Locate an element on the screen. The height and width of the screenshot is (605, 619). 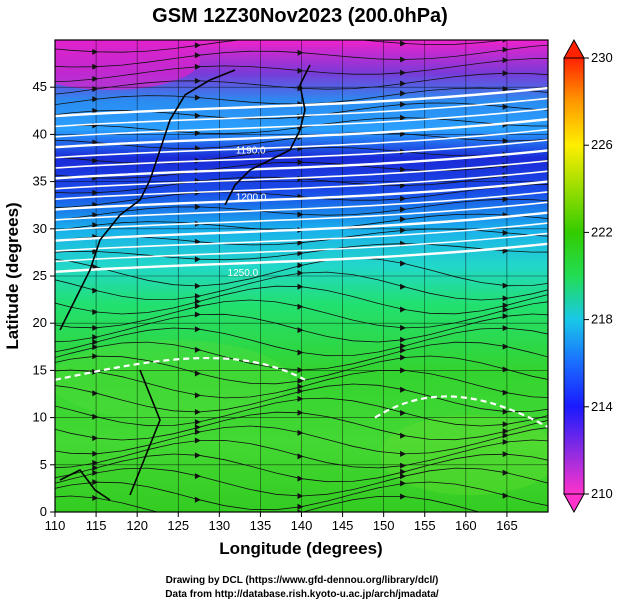
colorbar-arrow-bottom is located at coordinates (574, 503).